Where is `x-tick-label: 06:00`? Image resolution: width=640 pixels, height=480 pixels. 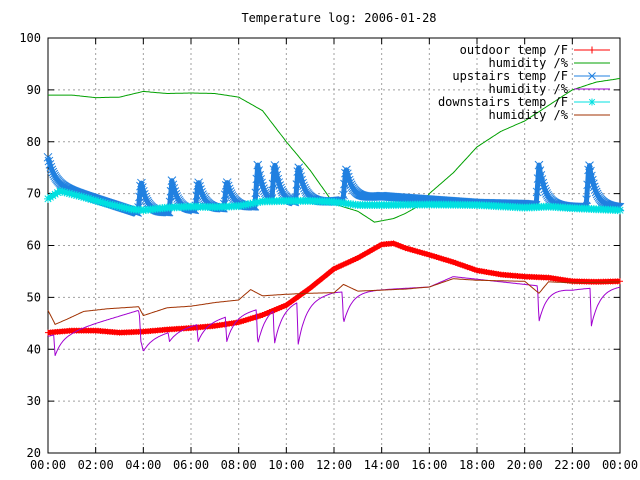 x-tick-label: 06:00 is located at coordinates (191, 465).